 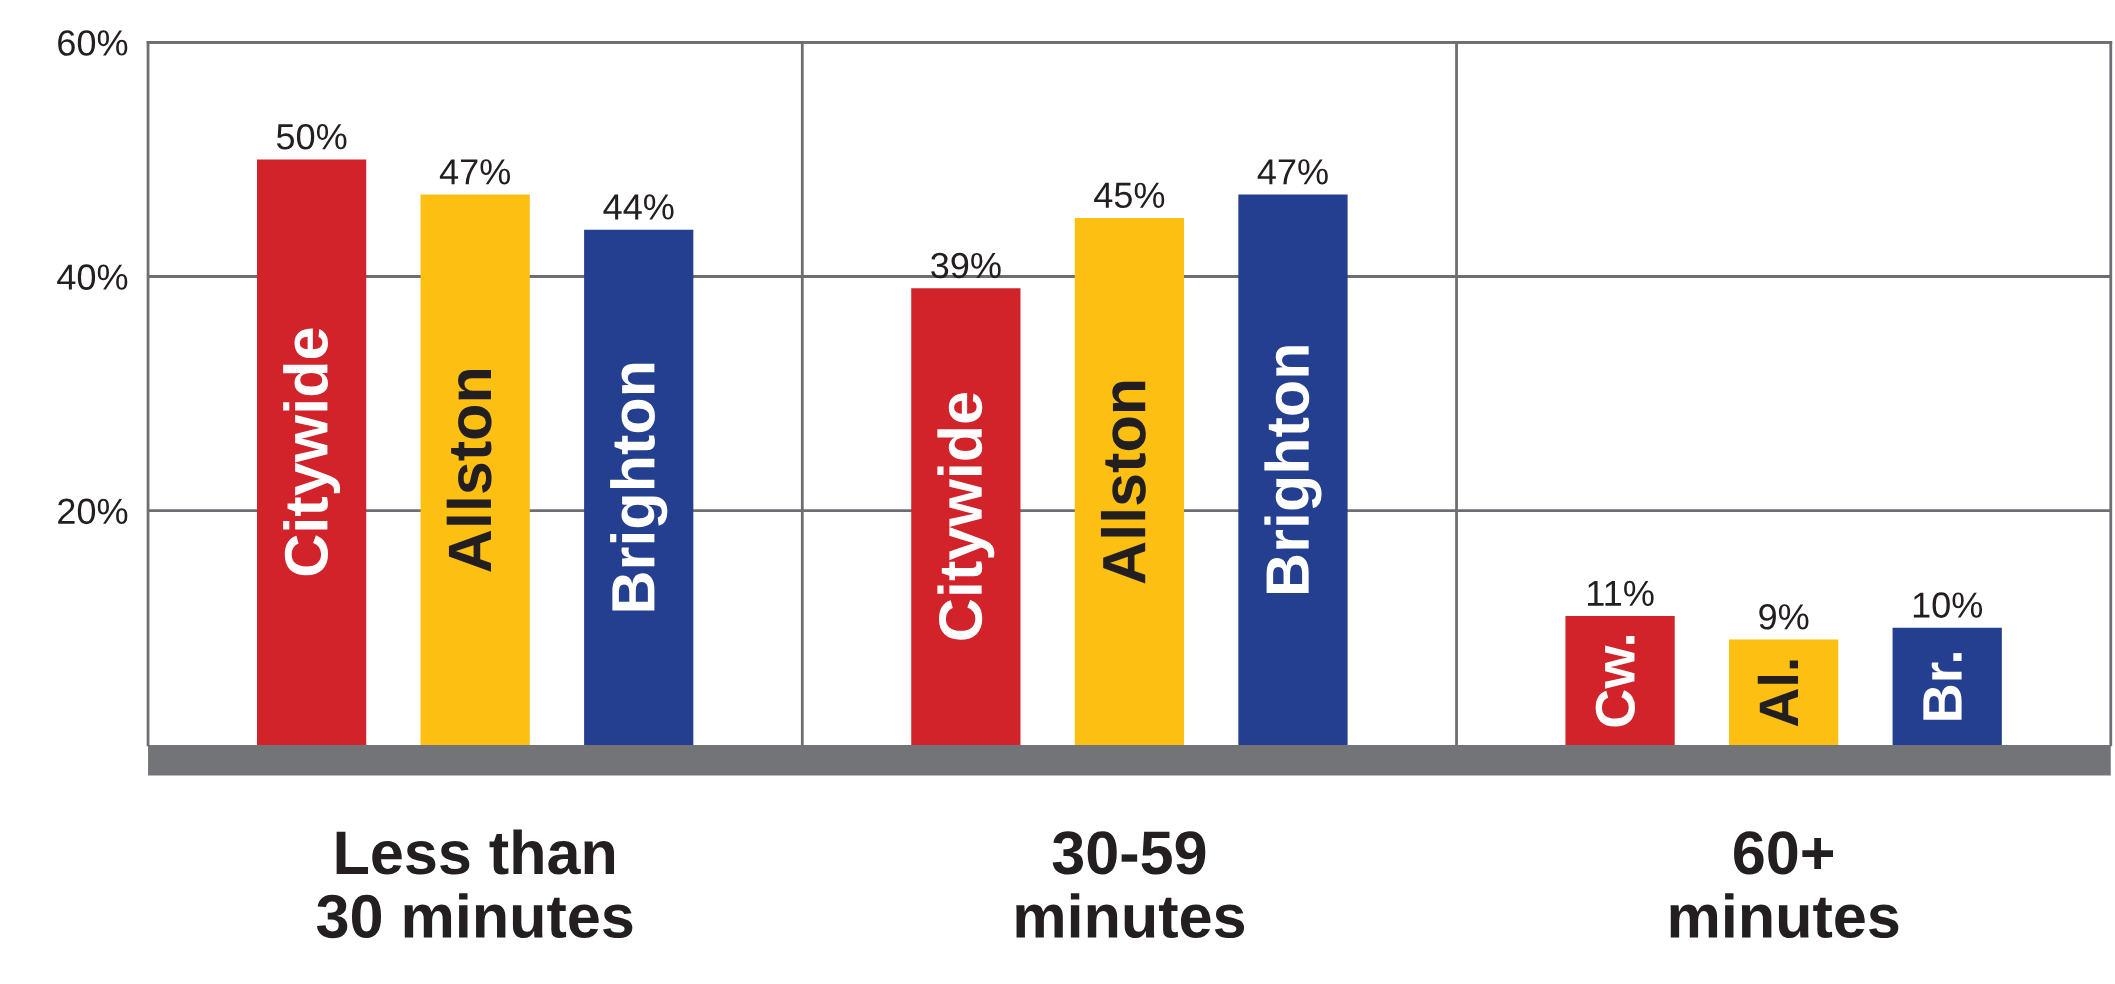 I want to click on series-label: Brighton, so click(x=639, y=487).